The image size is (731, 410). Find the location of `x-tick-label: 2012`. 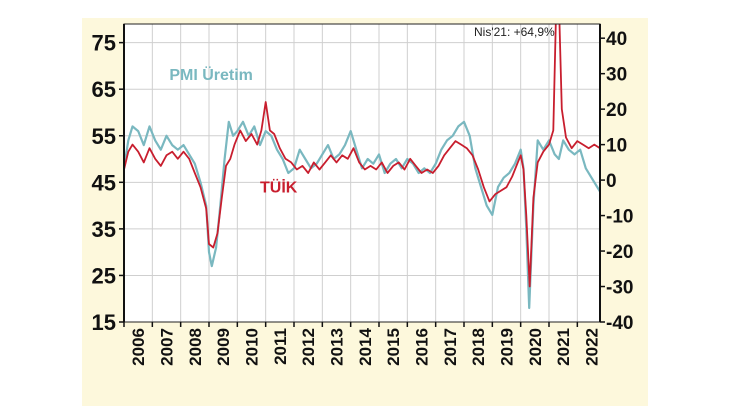

x-tick-label: 2012 is located at coordinates (308, 347).